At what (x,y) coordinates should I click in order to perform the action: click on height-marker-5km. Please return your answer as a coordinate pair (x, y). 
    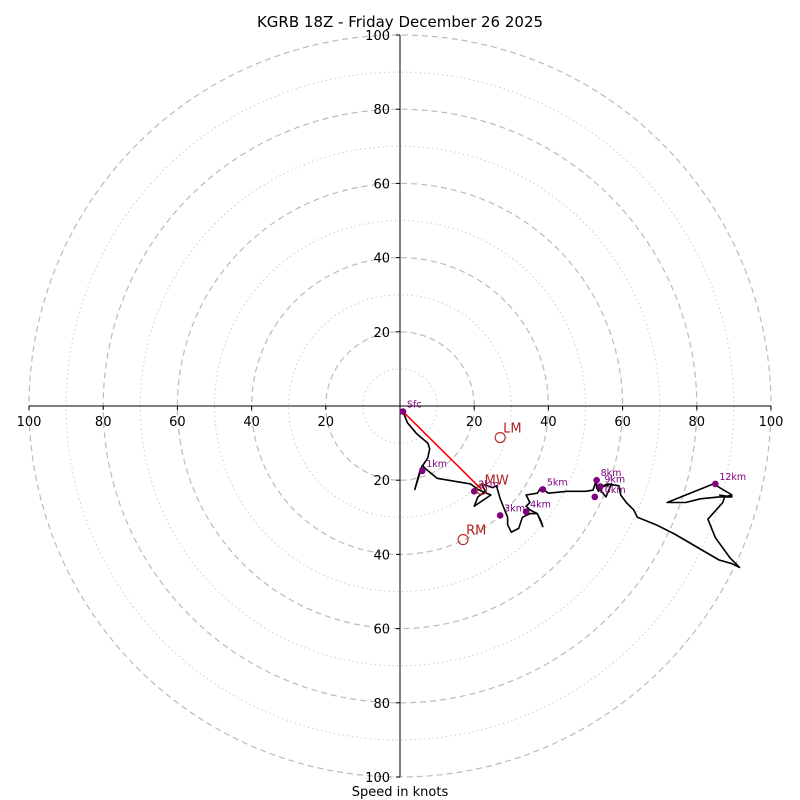
    Looking at the image, I should click on (543, 489).